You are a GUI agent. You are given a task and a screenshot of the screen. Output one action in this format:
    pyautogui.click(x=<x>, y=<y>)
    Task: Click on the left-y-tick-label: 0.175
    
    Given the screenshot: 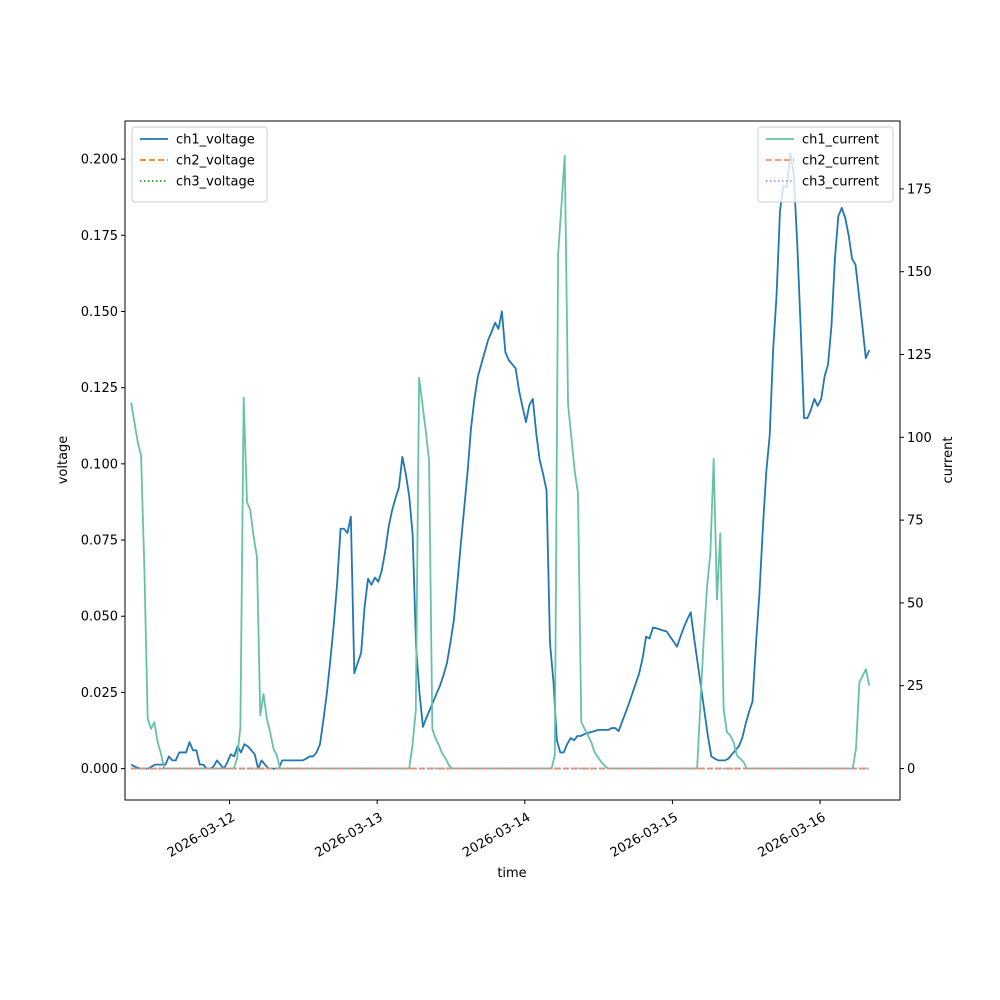 What is the action you would take?
    pyautogui.click(x=99, y=236)
    